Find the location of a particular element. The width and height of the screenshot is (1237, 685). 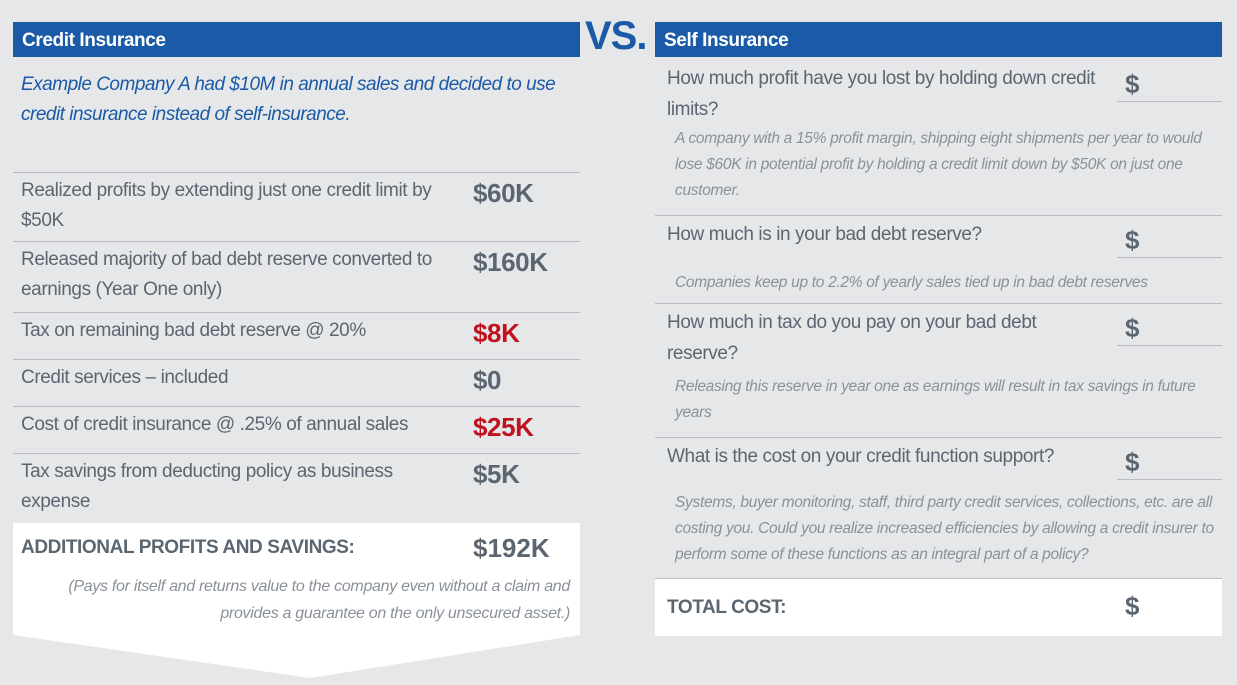

total-cost-answer: $ is located at coordinates (1132, 606).